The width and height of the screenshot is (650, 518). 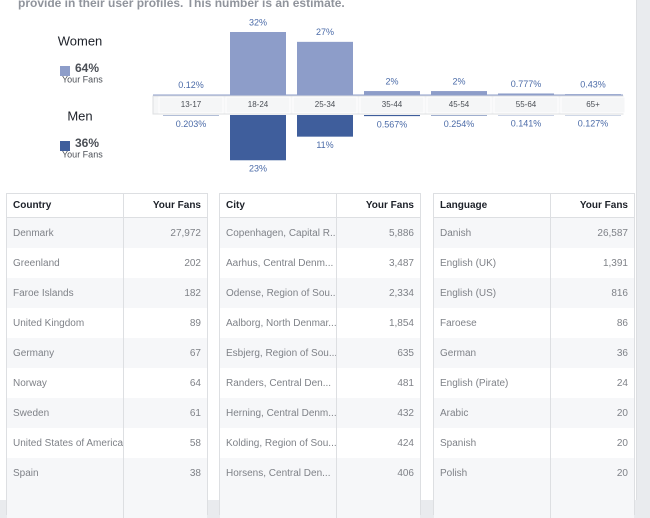 What do you see at coordinates (320, 413) in the screenshot?
I see `table-row: Herning, Central Denm...432` at bounding box center [320, 413].